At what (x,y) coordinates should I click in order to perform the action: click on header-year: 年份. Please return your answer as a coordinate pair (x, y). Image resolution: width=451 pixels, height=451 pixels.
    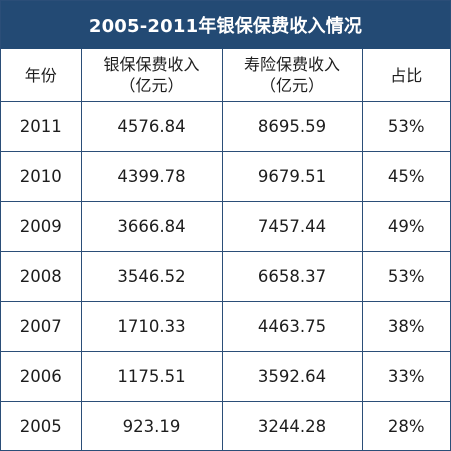
    Looking at the image, I should click on (41, 75).